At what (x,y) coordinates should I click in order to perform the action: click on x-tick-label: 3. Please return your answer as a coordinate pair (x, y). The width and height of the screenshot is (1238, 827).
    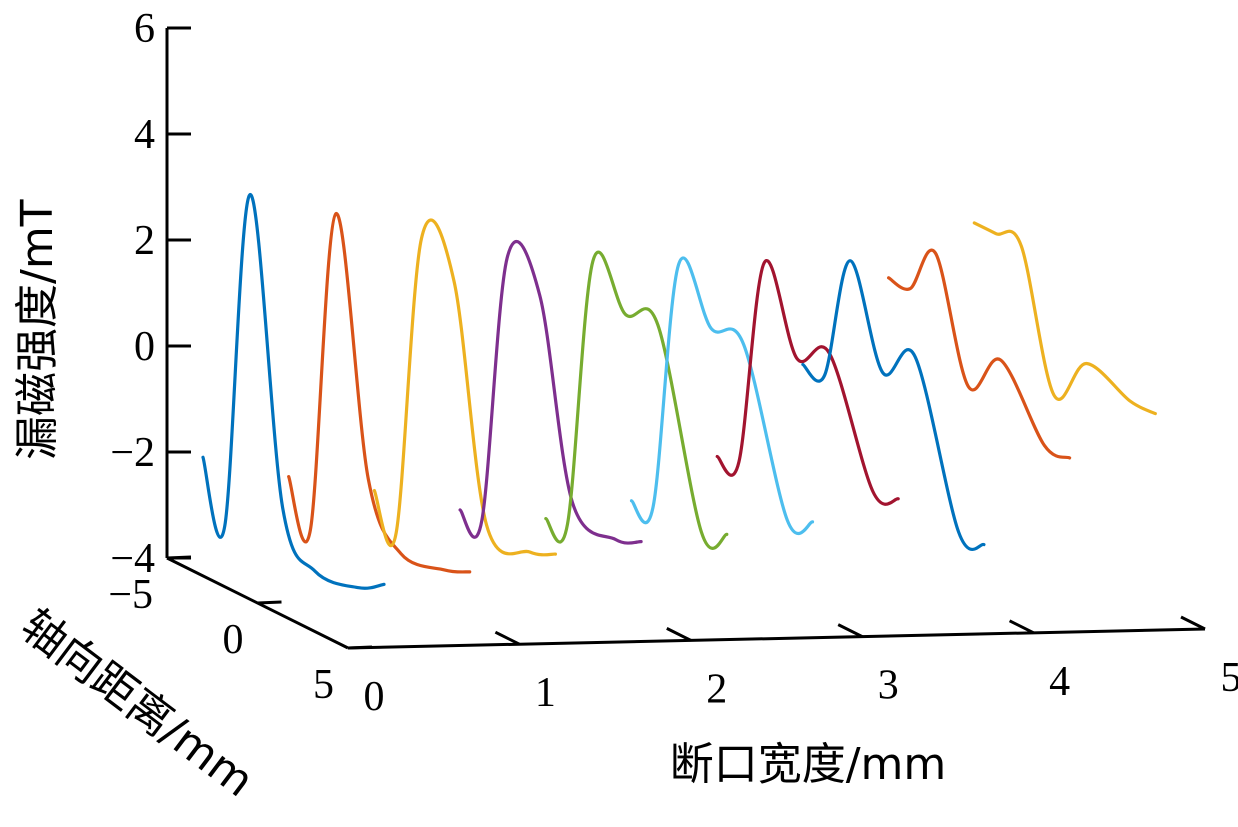
    Looking at the image, I should click on (888, 686).